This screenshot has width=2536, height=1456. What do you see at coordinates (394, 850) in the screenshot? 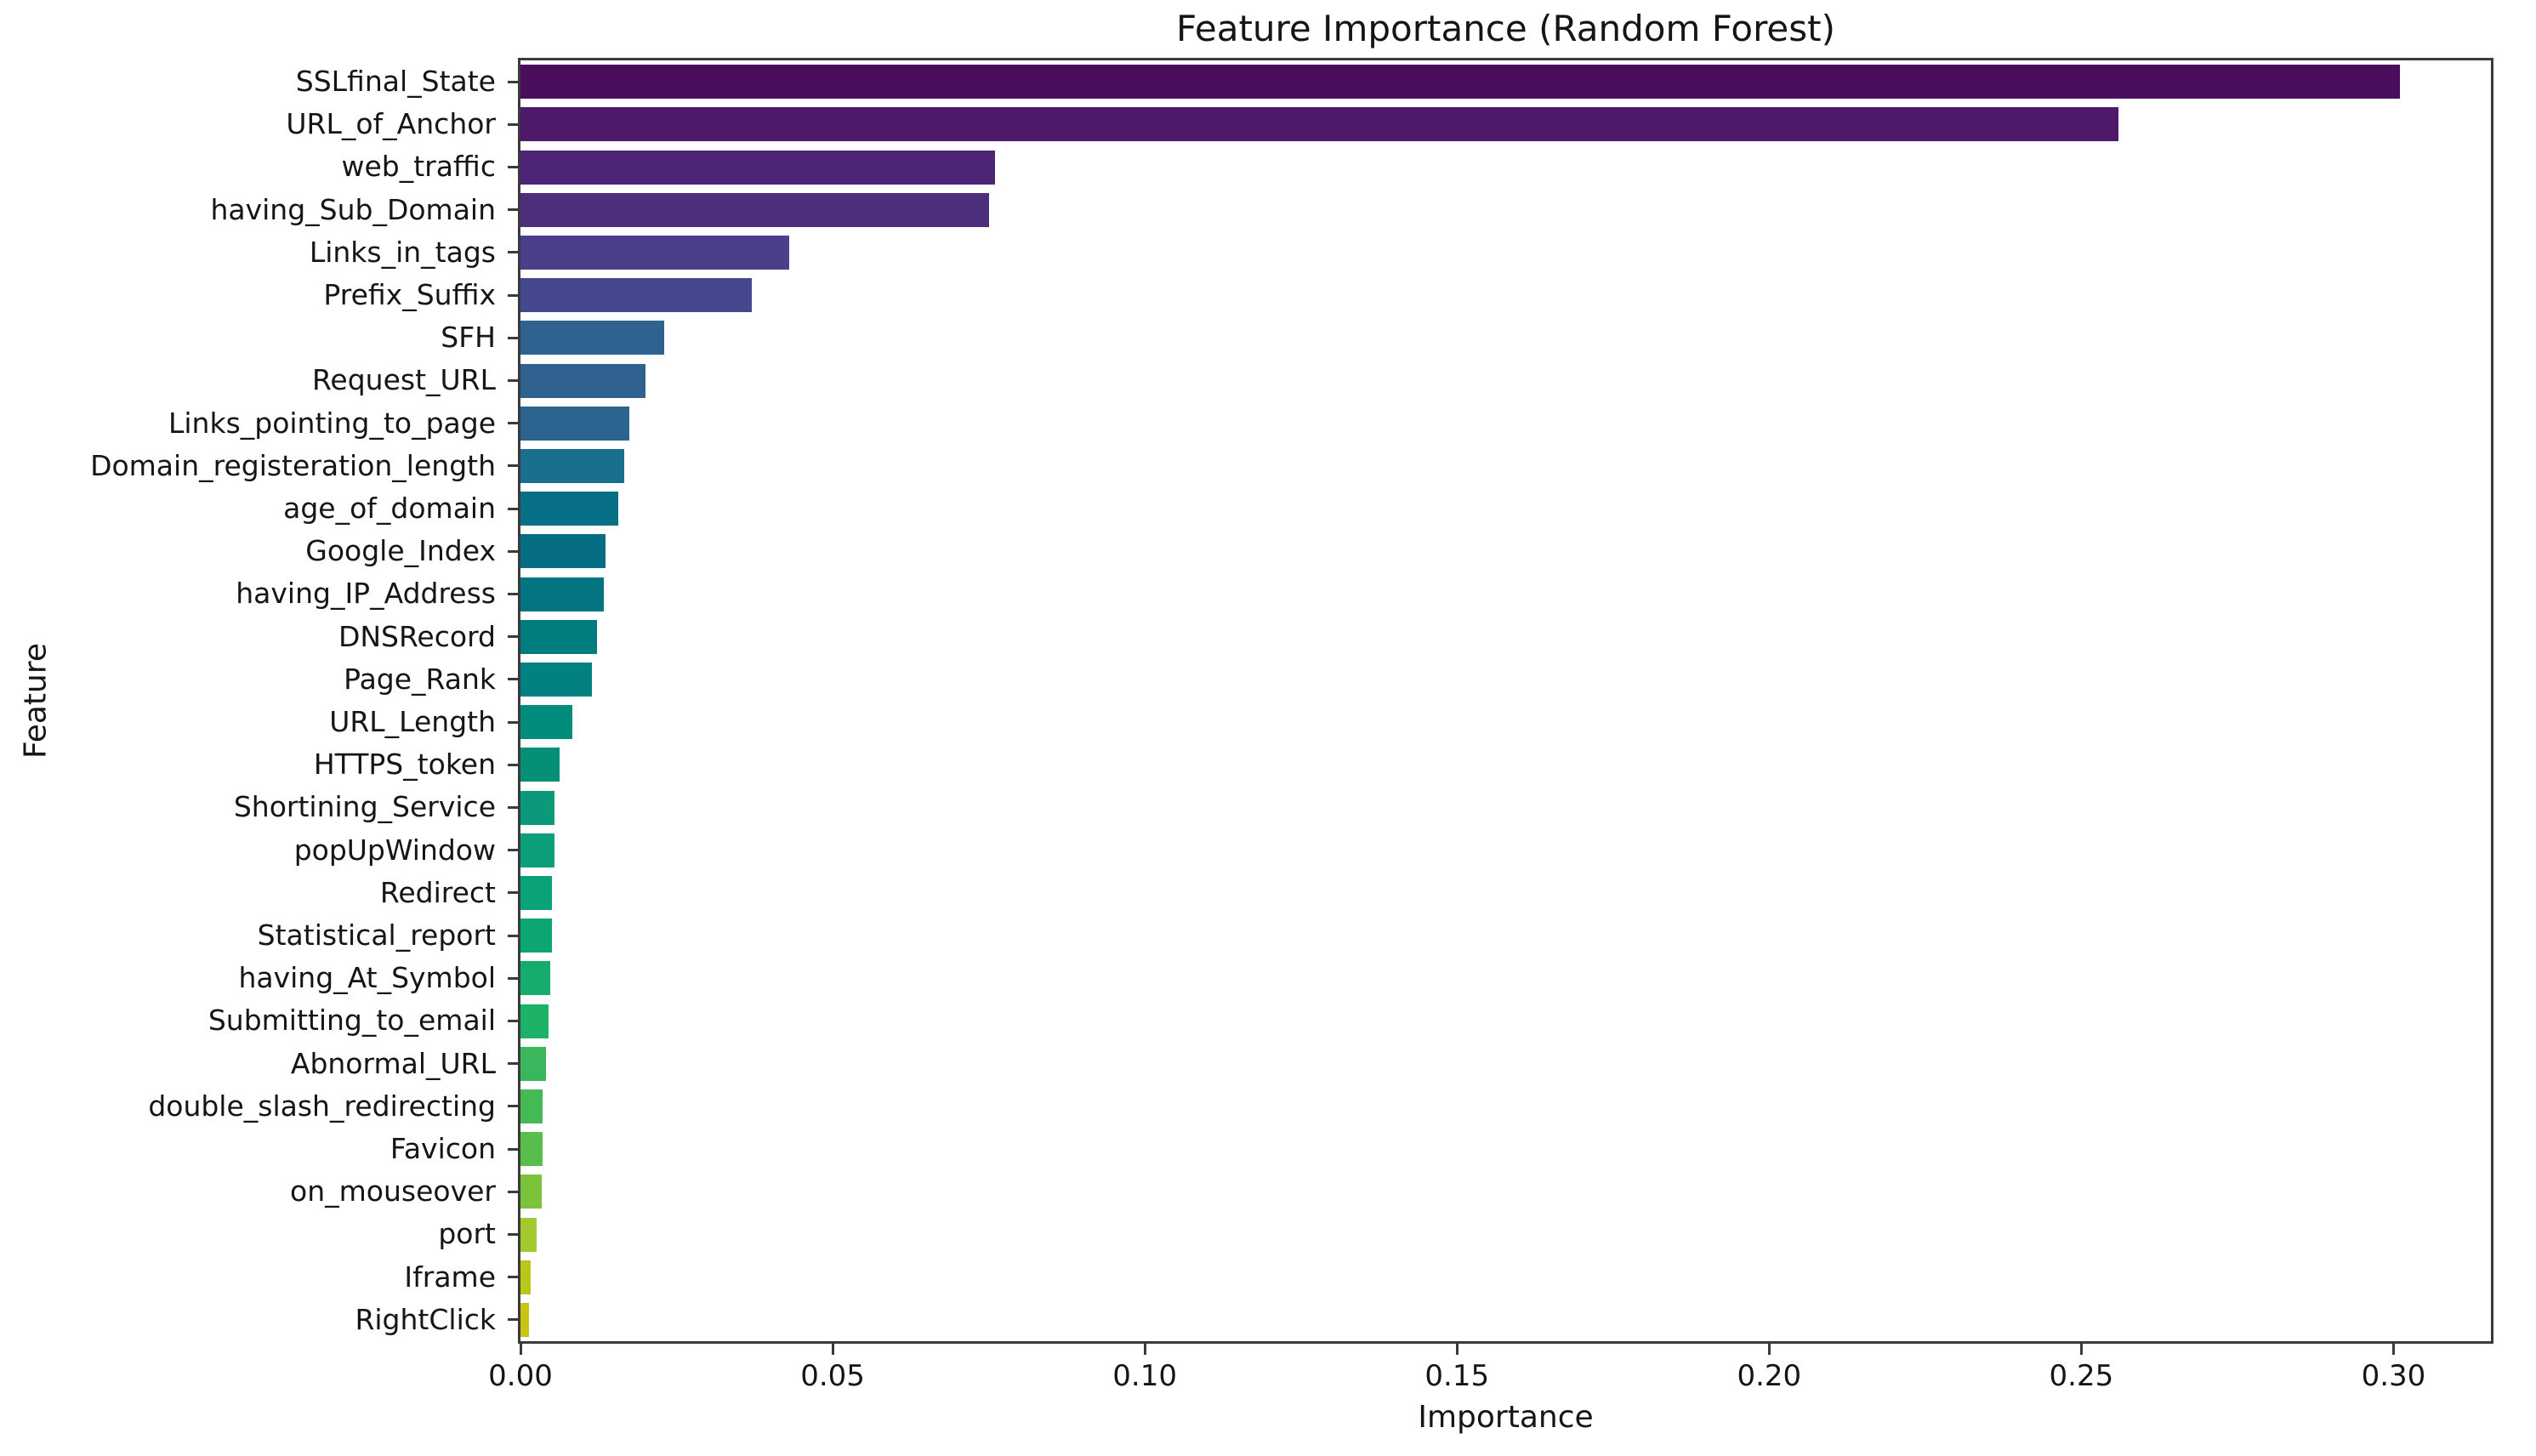
I see `y-tick-label: popUpWindow` at bounding box center [394, 850].